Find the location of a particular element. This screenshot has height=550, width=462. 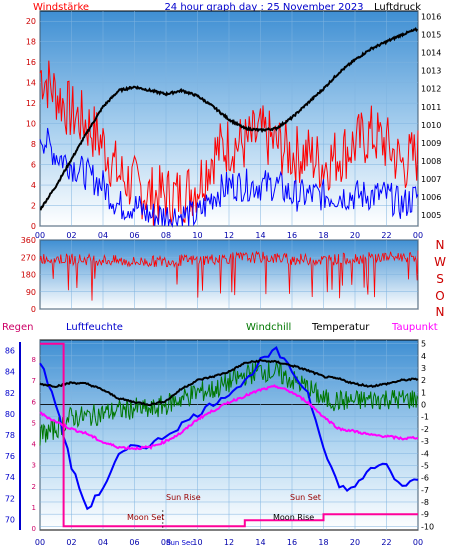

left-title: Windstärke is located at coordinates (61, 7).